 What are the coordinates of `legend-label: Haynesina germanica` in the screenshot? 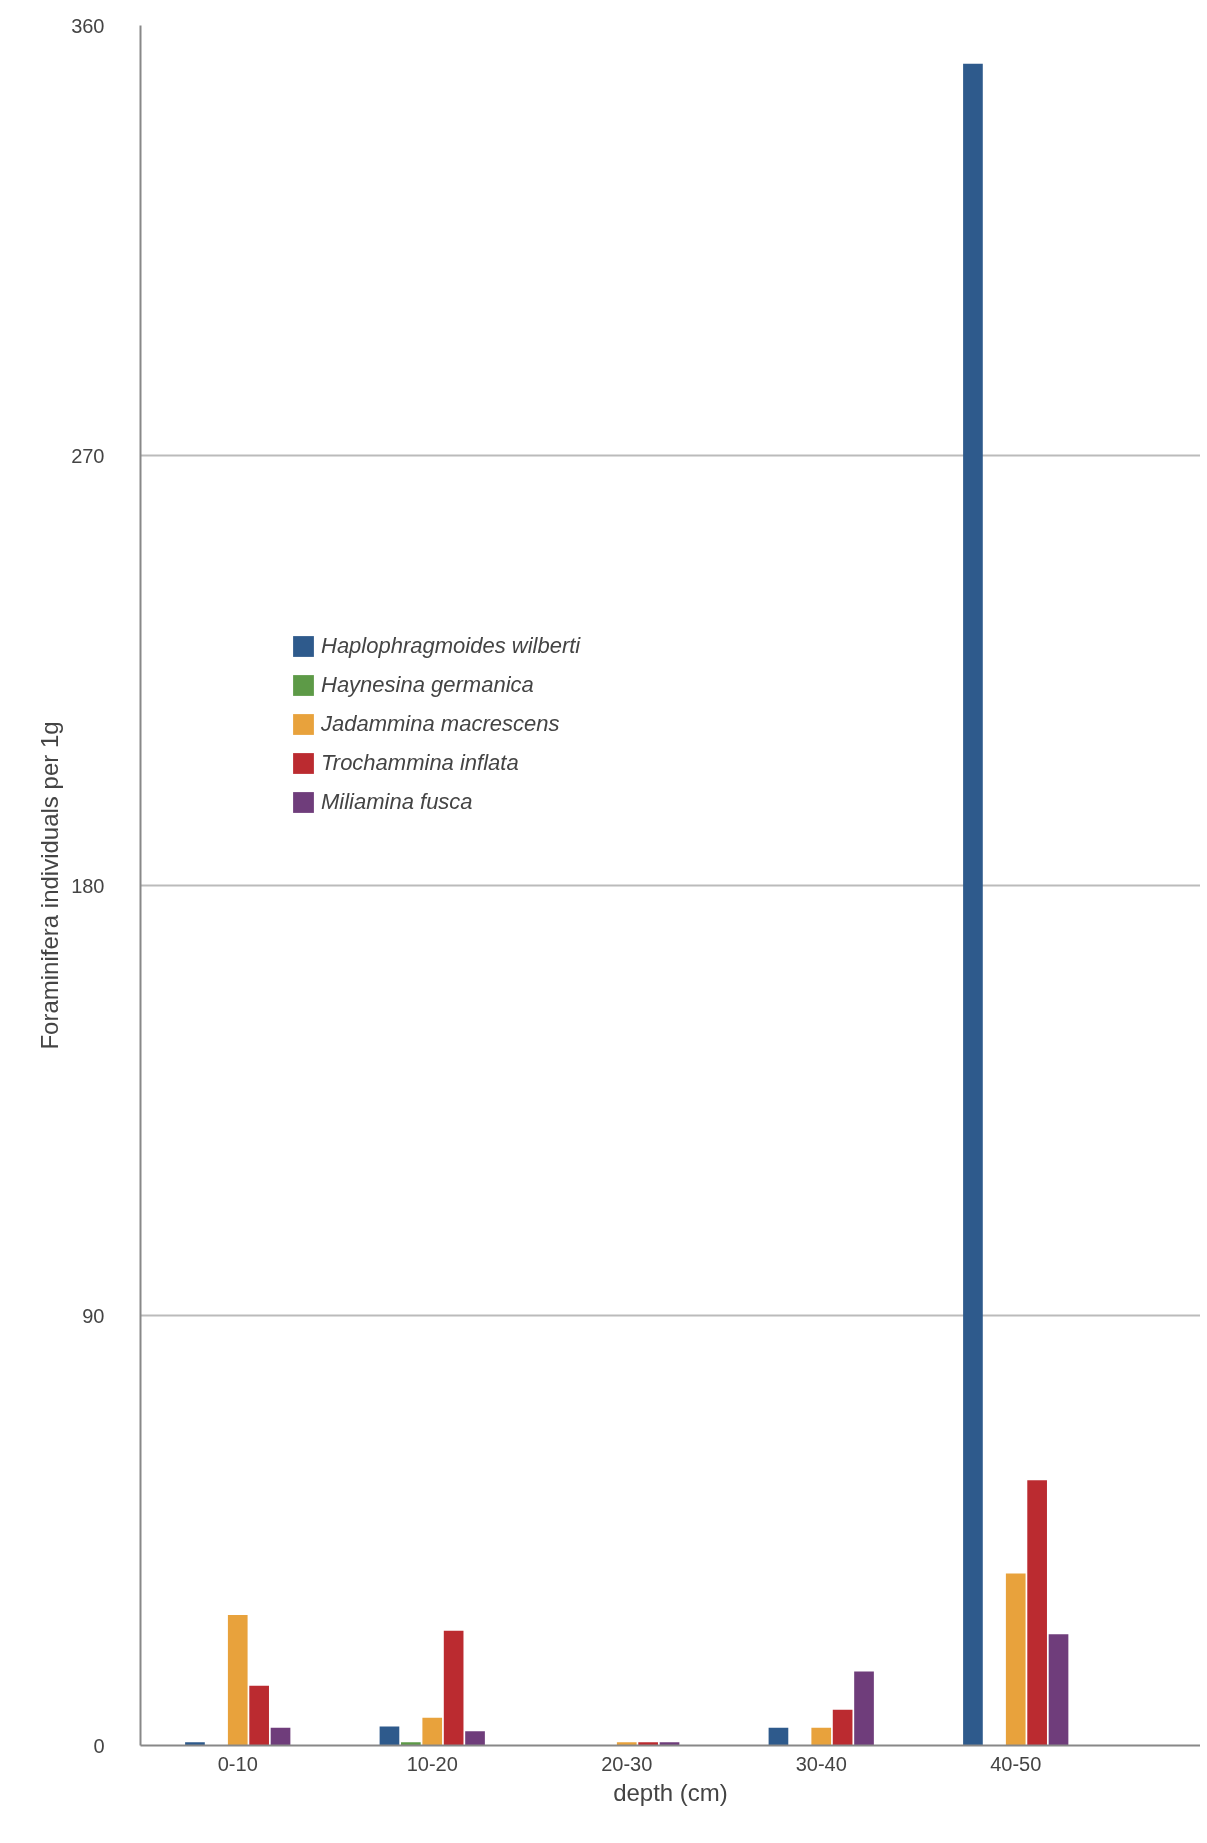 It's located at (427, 685).